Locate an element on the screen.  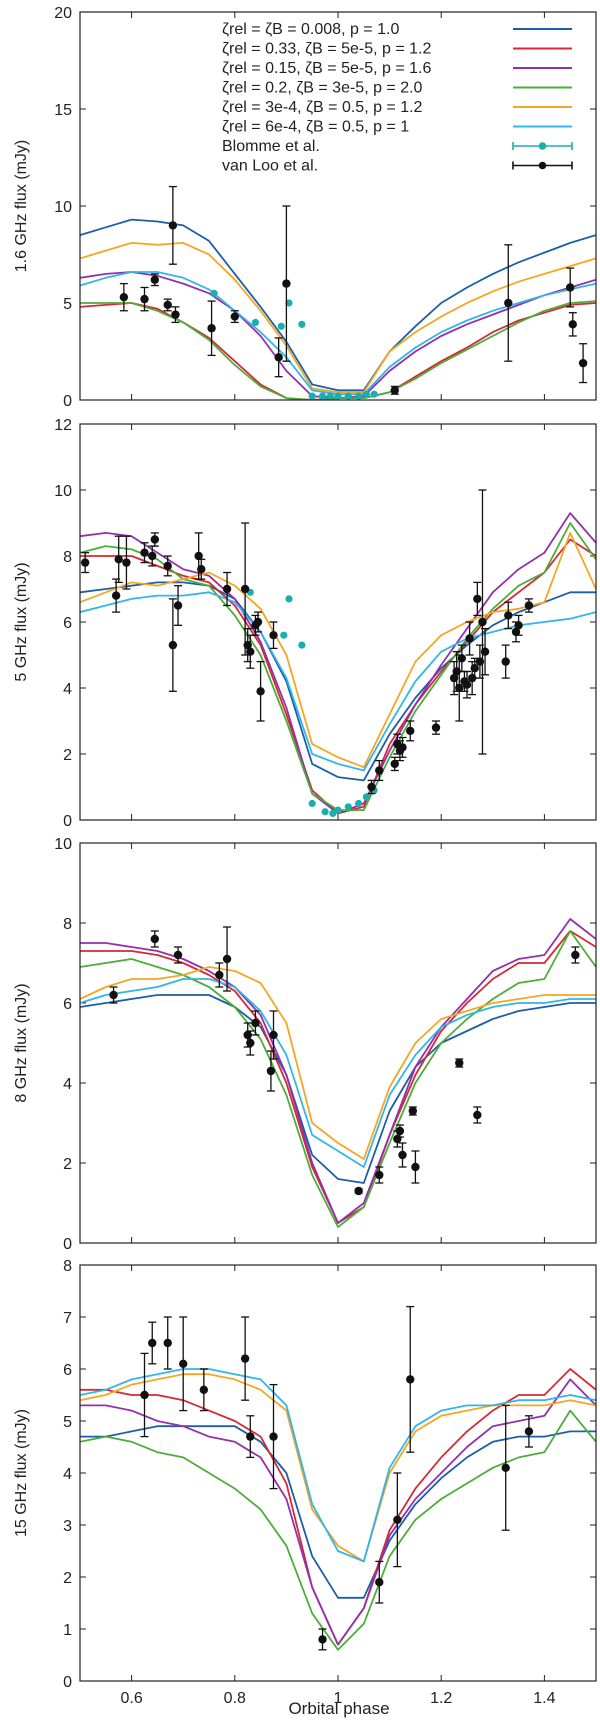
x-tick-label: 1.4 is located at coordinates (544, 1698).